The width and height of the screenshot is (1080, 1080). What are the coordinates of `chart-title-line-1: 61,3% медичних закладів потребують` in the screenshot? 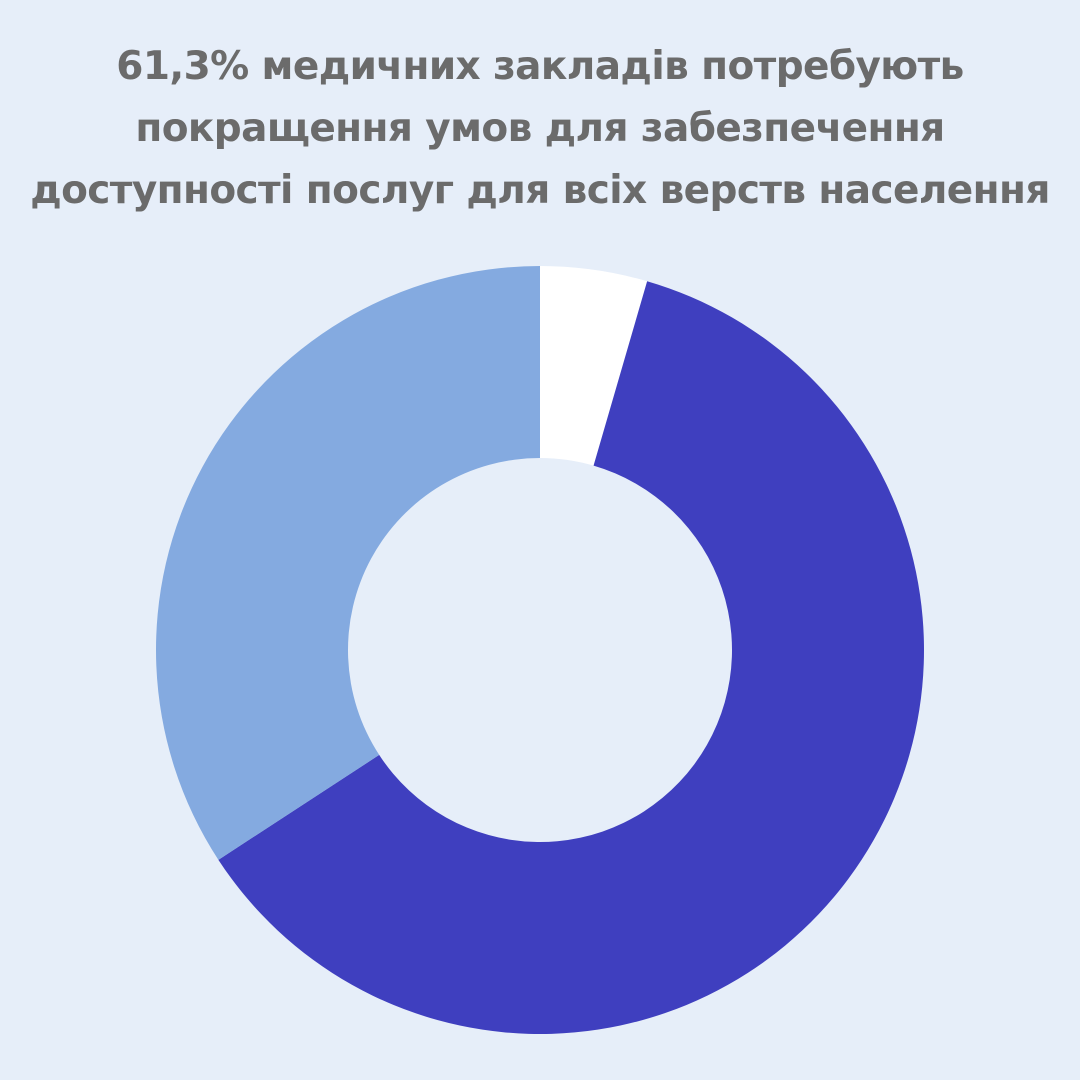 It's located at (540, 66).